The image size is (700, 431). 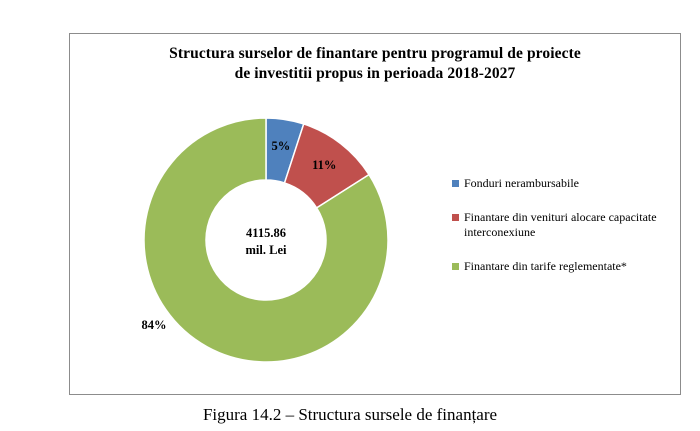 I want to click on legend-item-tarife: Finantare din tarife reglementate*, so click(x=564, y=266).